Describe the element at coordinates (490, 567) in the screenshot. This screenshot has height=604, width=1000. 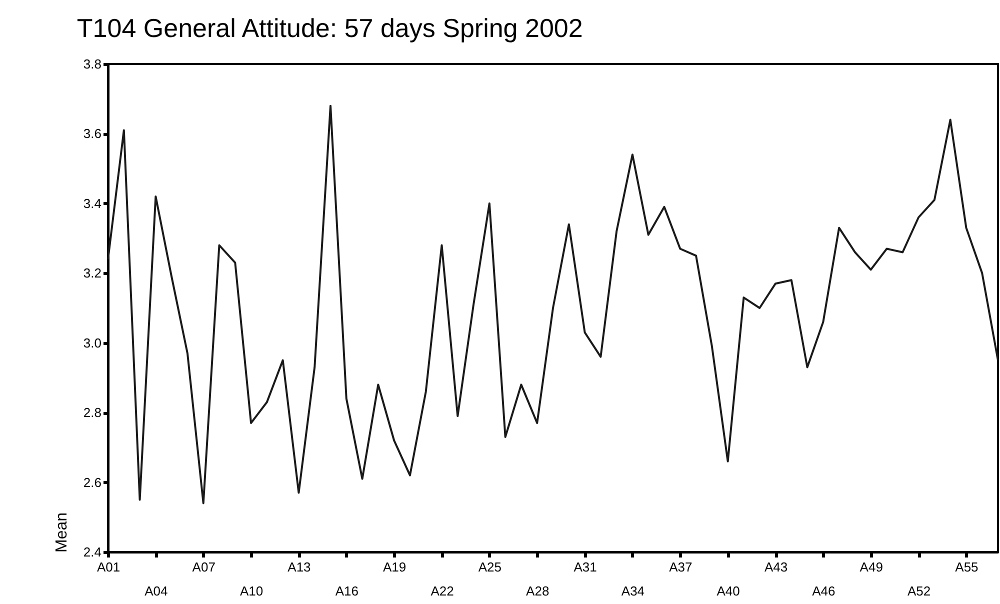
I see `x-tick-label: A25` at that location.